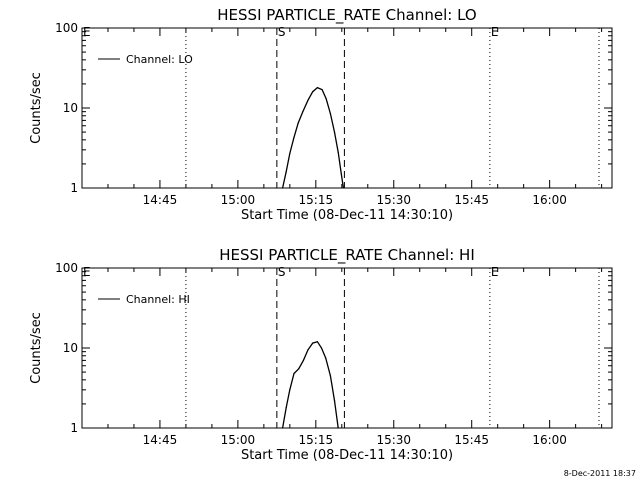  What do you see at coordinates (471, 440) in the screenshot?
I see `hi-xtick-label: 15:45` at bounding box center [471, 440].